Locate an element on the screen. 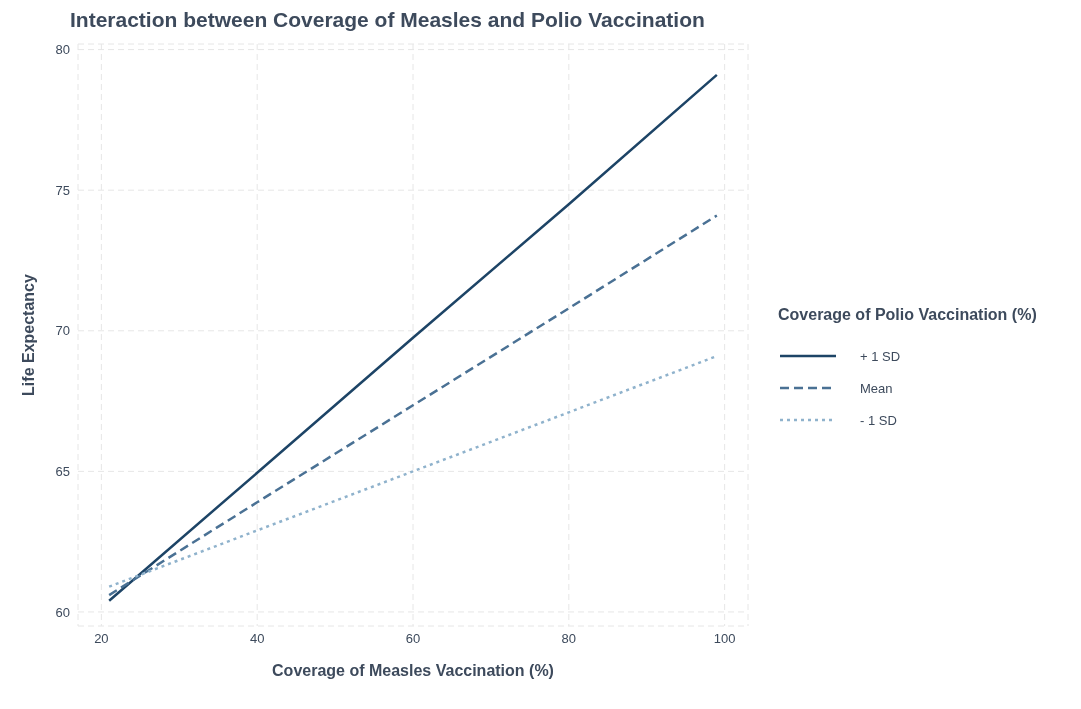 The image size is (1081, 709). x-tick-label: 40 is located at coordinates (257, 639).